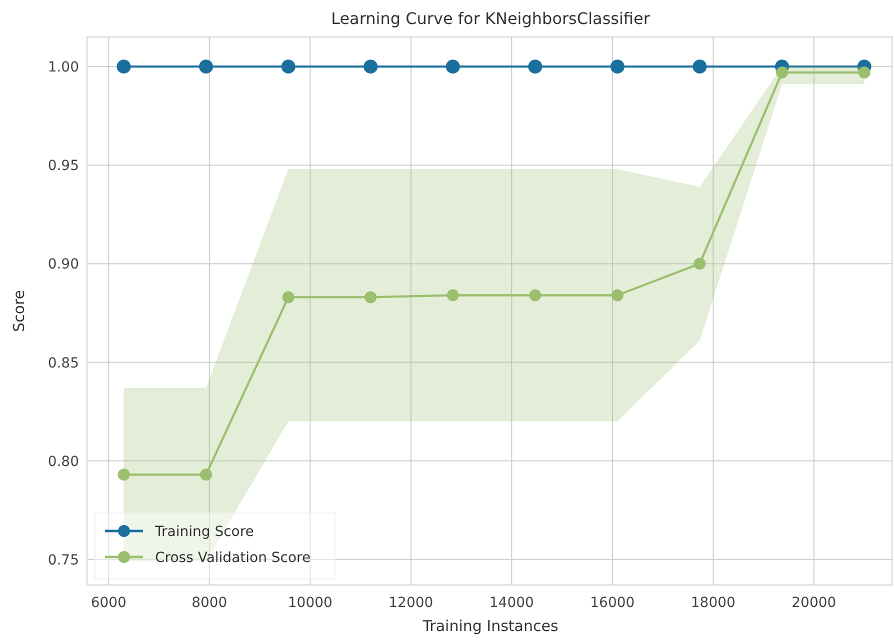  I want to click on y-axis-title: Score, so click(19, 311).